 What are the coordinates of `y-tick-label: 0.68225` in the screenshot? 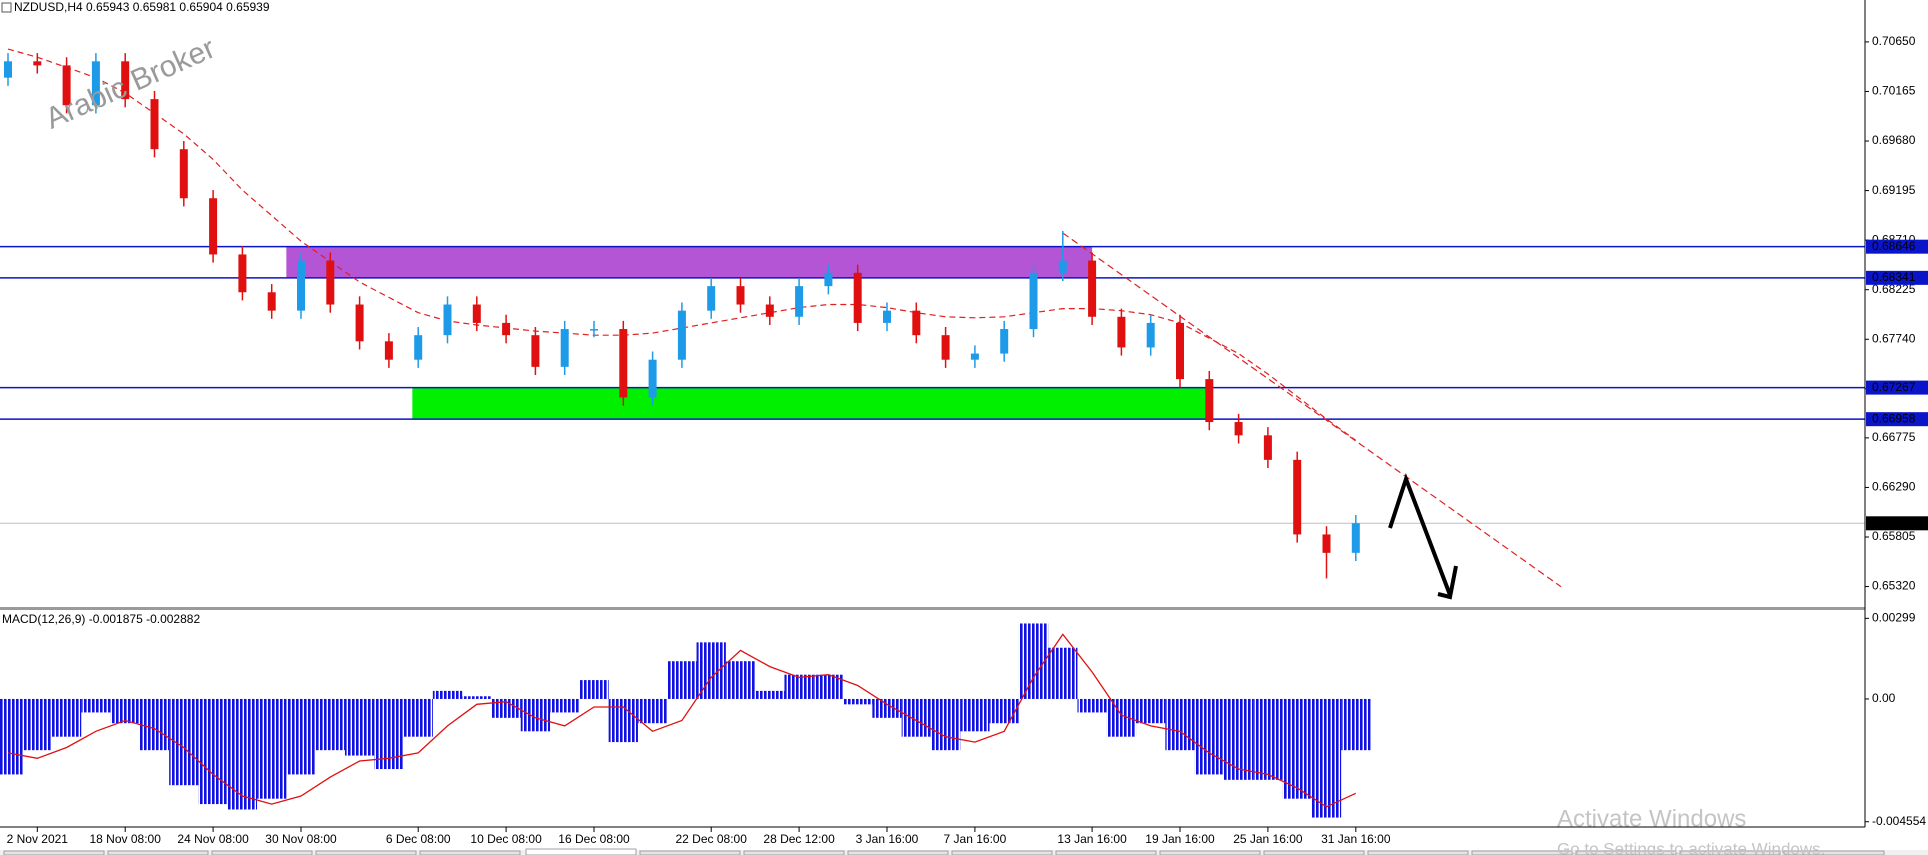 It's located at (1894, 289).